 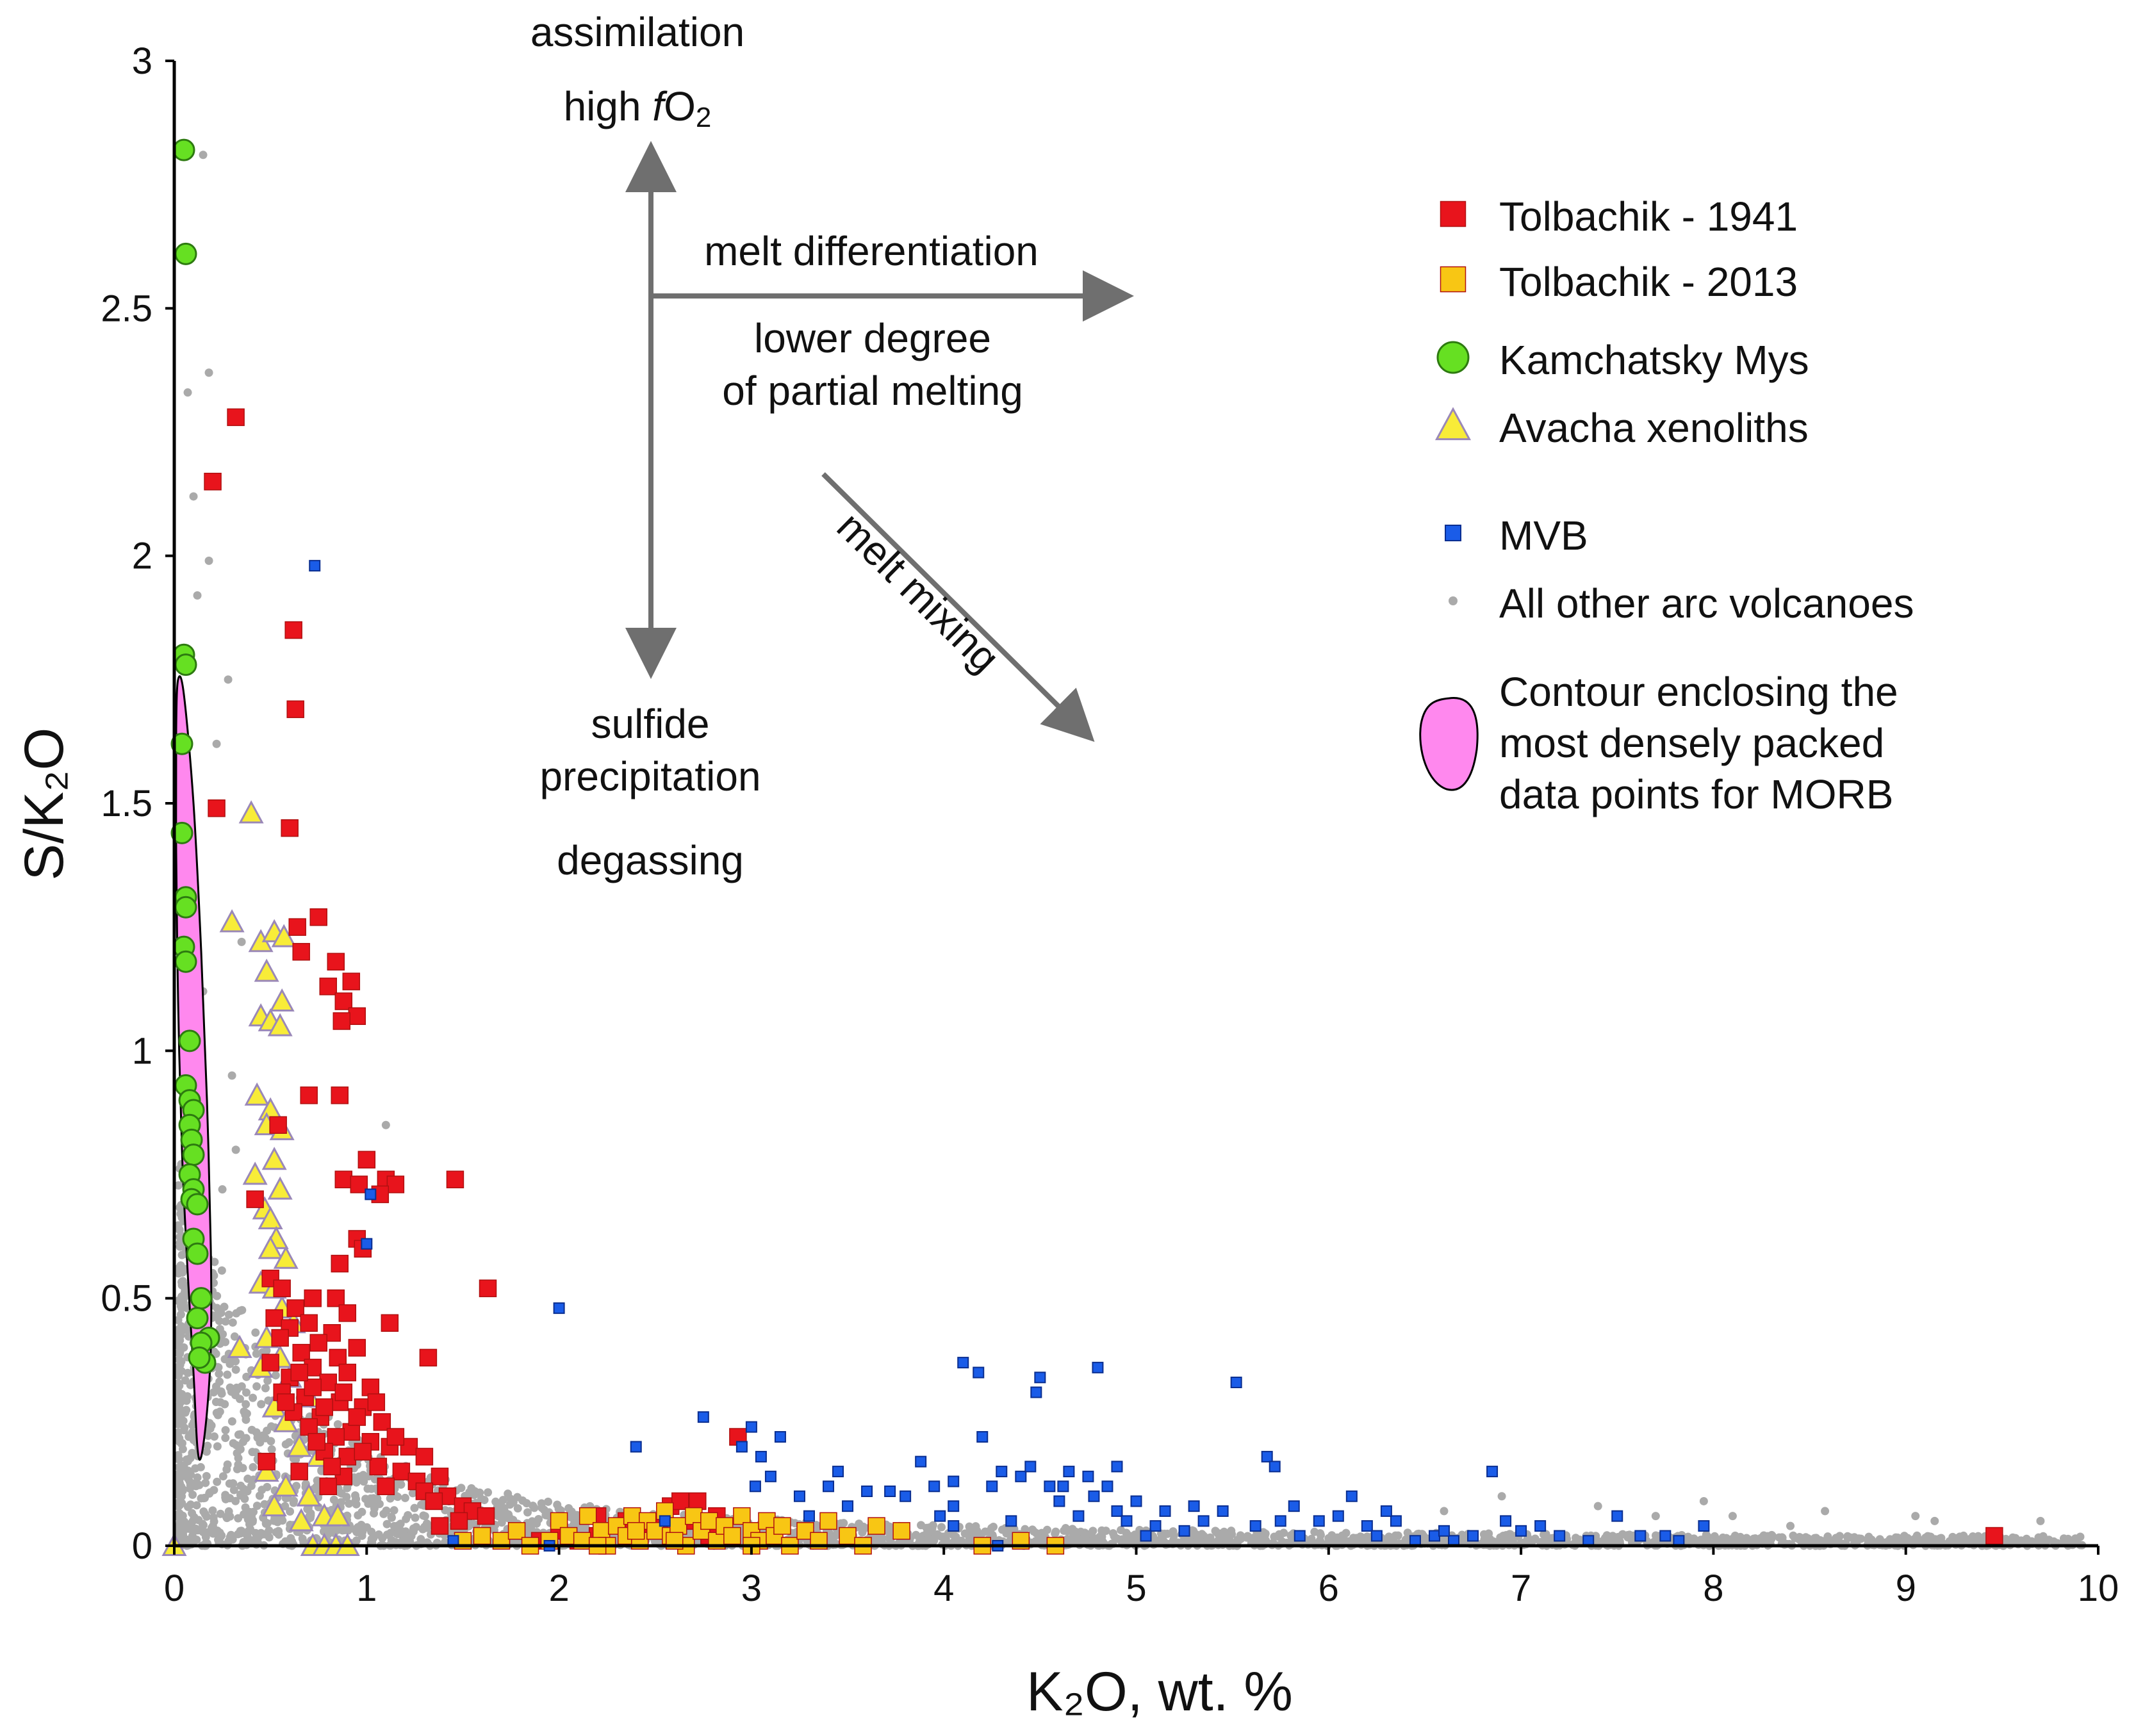 What do you see at coordinates (142, 61) in the screenshot?
I see `y-tick-label: 3` at bounding box center [142, 61].